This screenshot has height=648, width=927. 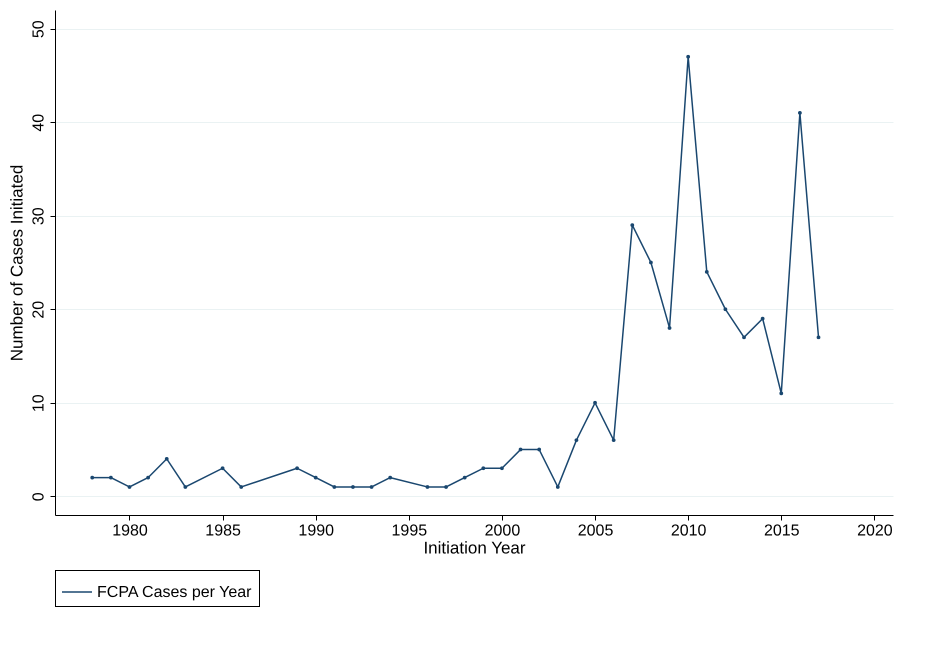 What do you see at coordinates (39, 123) in the screenshot?
I see `y-tick-label: 40` at bounding box center [39, 123].